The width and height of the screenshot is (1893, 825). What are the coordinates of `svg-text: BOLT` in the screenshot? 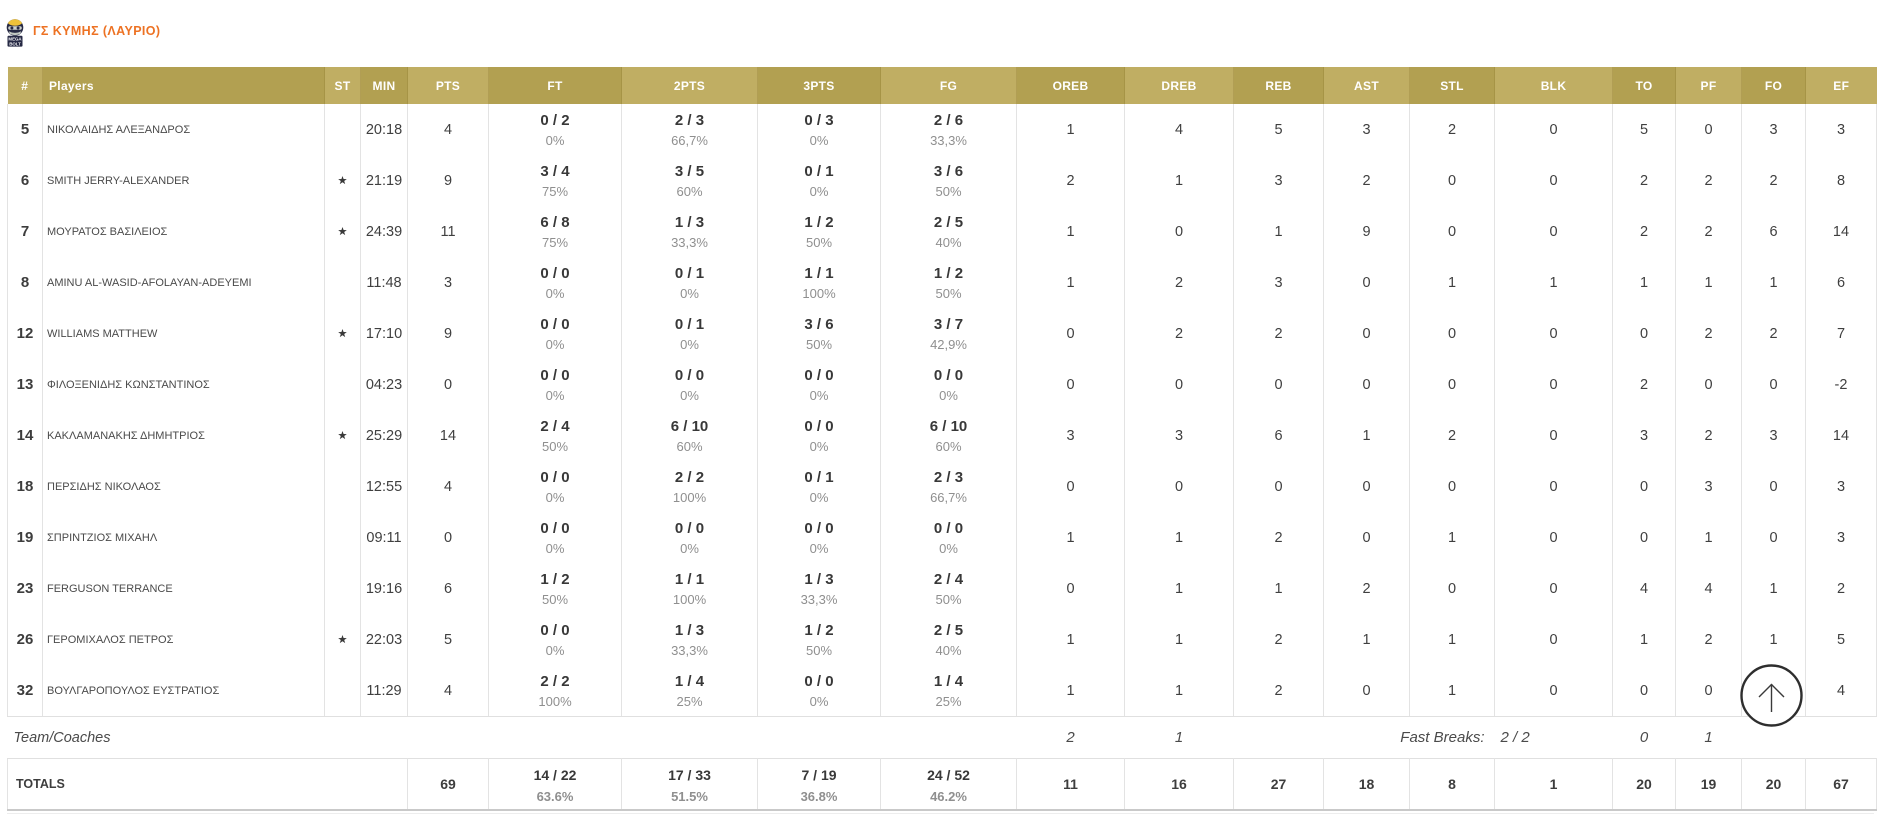 It's located at (15, 44).